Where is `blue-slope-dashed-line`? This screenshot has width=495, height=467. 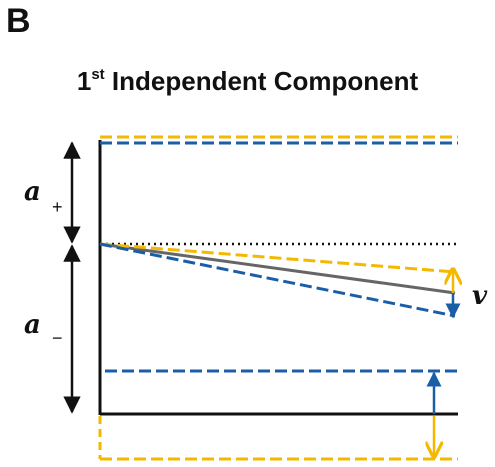 blue-slope-dashed-line is located at coordinates (277, 280).